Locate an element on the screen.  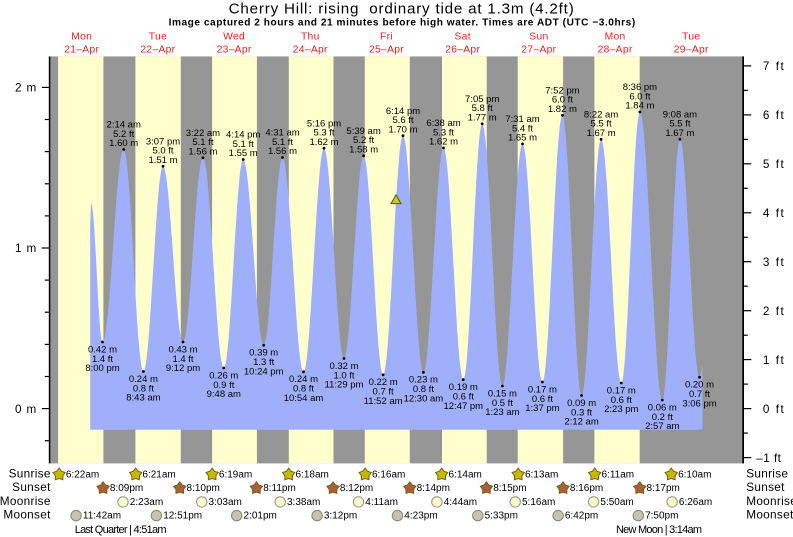
svg-text: 6:21am is located at coordinates (158, 474).